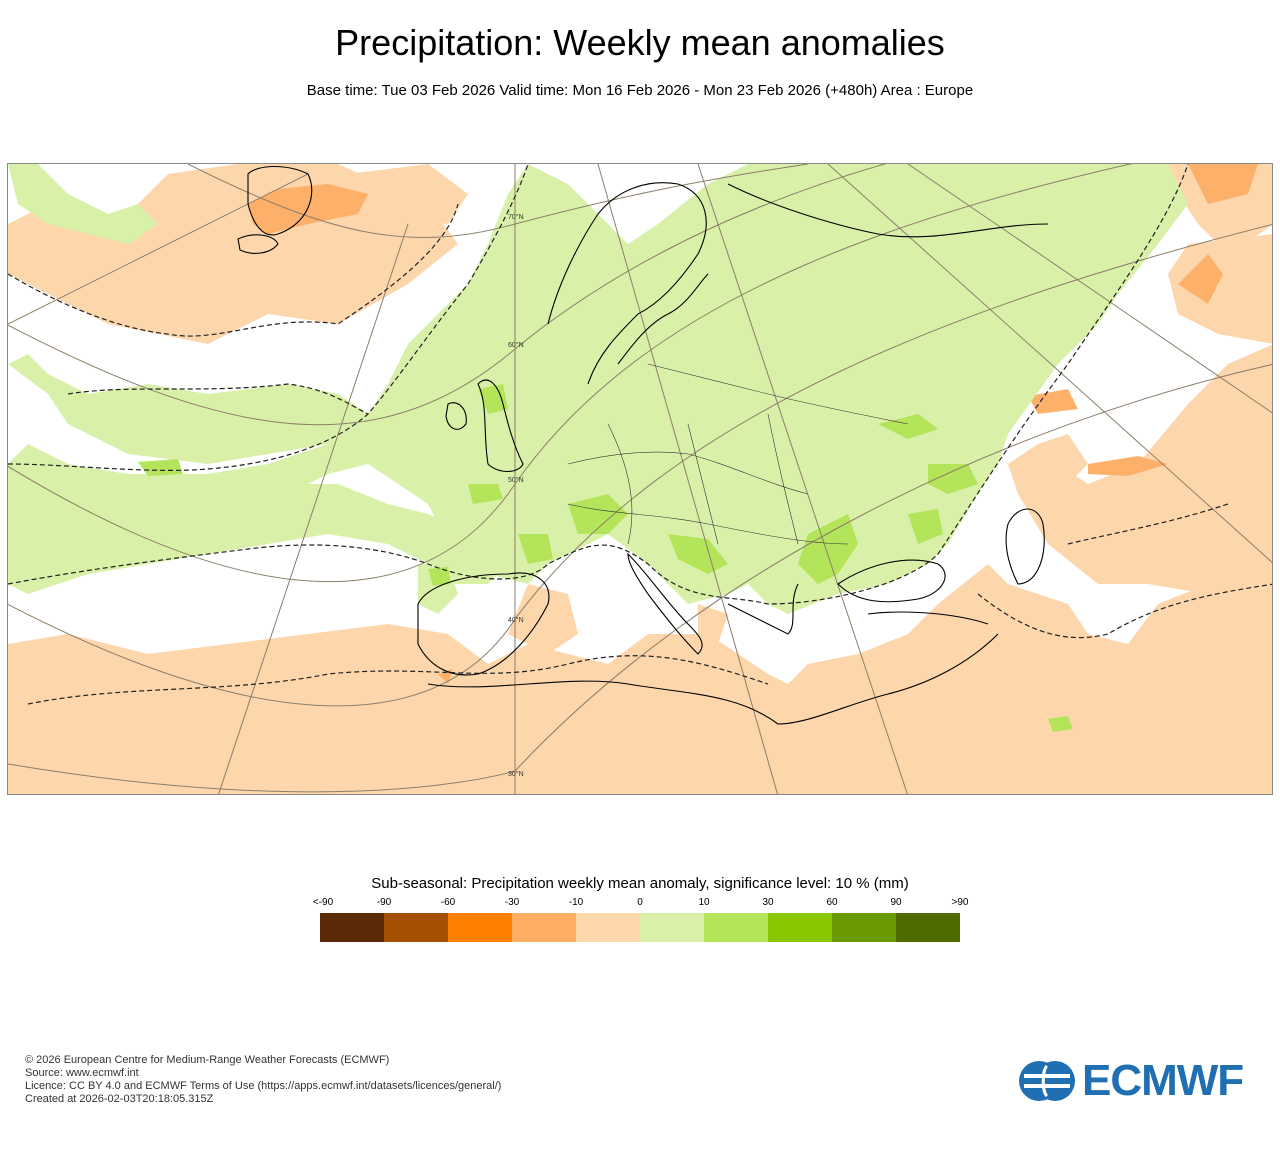 The width and height of the screenshot is (1280, 1152). What do you see at coordinates (516, 774) in the screenshot?
I see `lat-label-30: 30°N` at bounding box center [516, 774].